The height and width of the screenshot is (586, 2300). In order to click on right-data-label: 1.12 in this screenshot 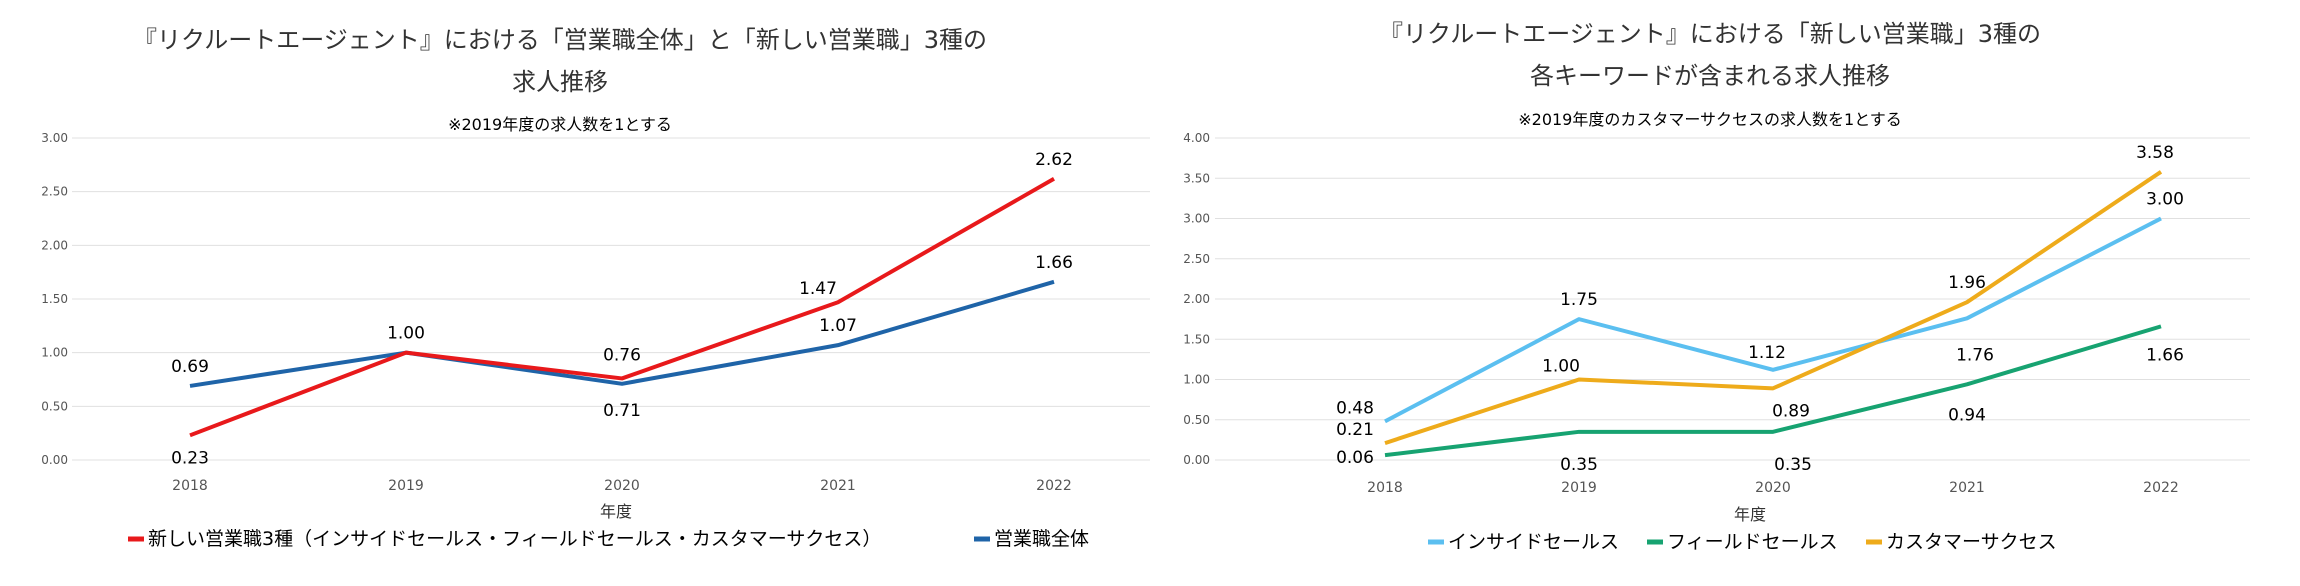, I will do `click(1767, 353)`.